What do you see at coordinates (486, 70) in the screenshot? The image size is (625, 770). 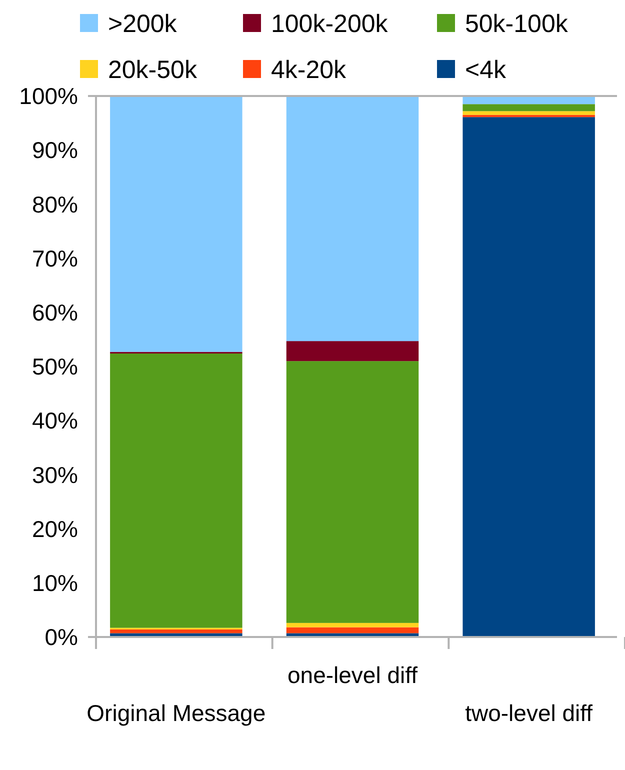 I see `legend-label: <4k` at bounding box center [486, 70].